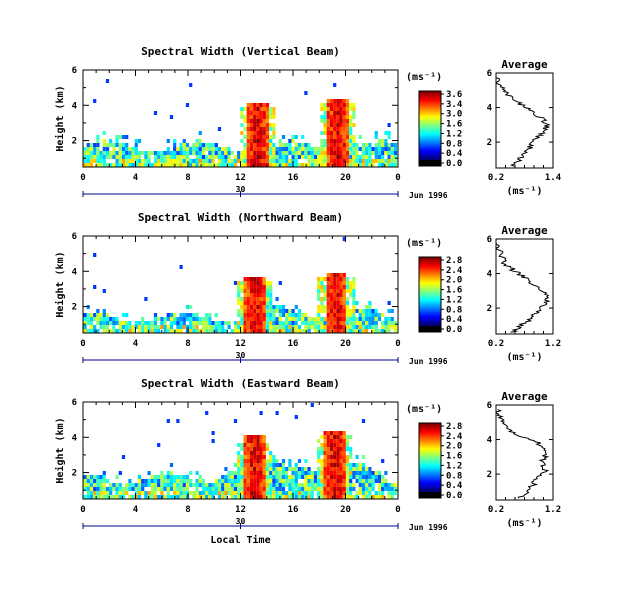  Describe the element at coordinates (454, 261) in the screenshot. I see `colorbar-tick-label: 2.8` at that location.